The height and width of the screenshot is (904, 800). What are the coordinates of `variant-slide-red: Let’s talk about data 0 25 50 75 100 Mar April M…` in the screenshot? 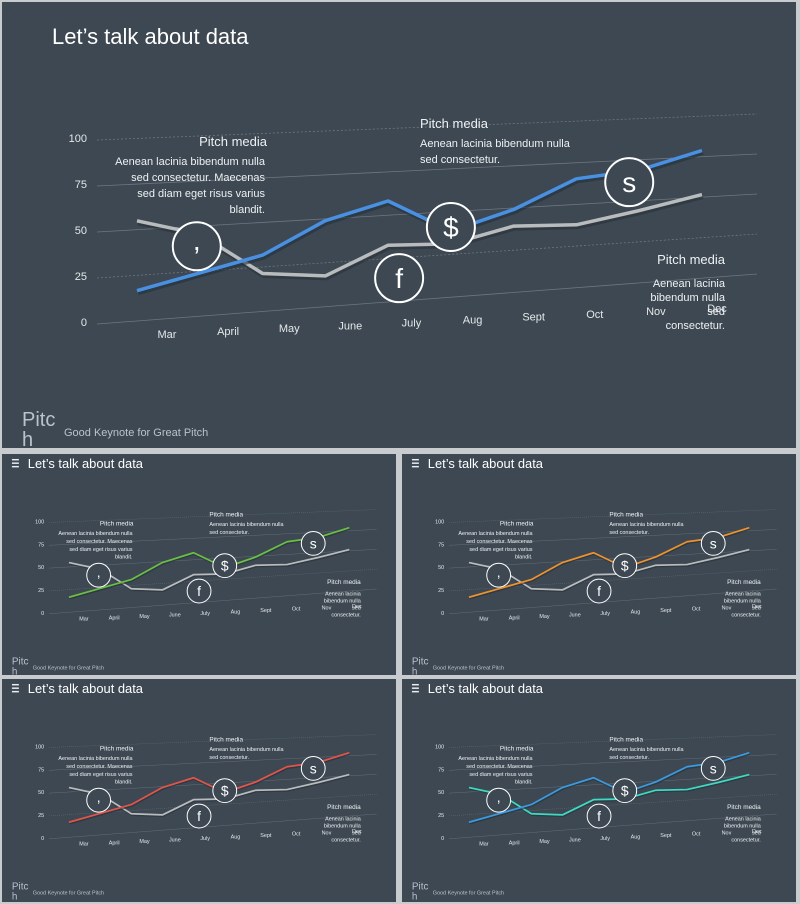 It's located at (199, 790).